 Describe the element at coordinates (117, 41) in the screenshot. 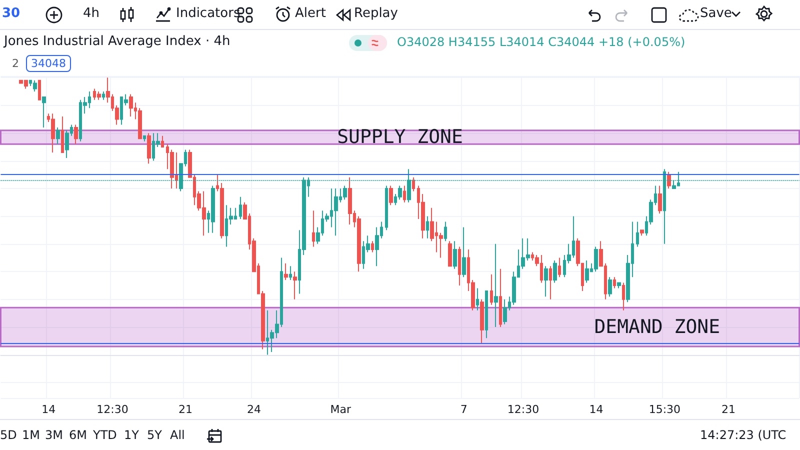

I see `chart-title: Jones Industrial Average Index · 4h` at that location.